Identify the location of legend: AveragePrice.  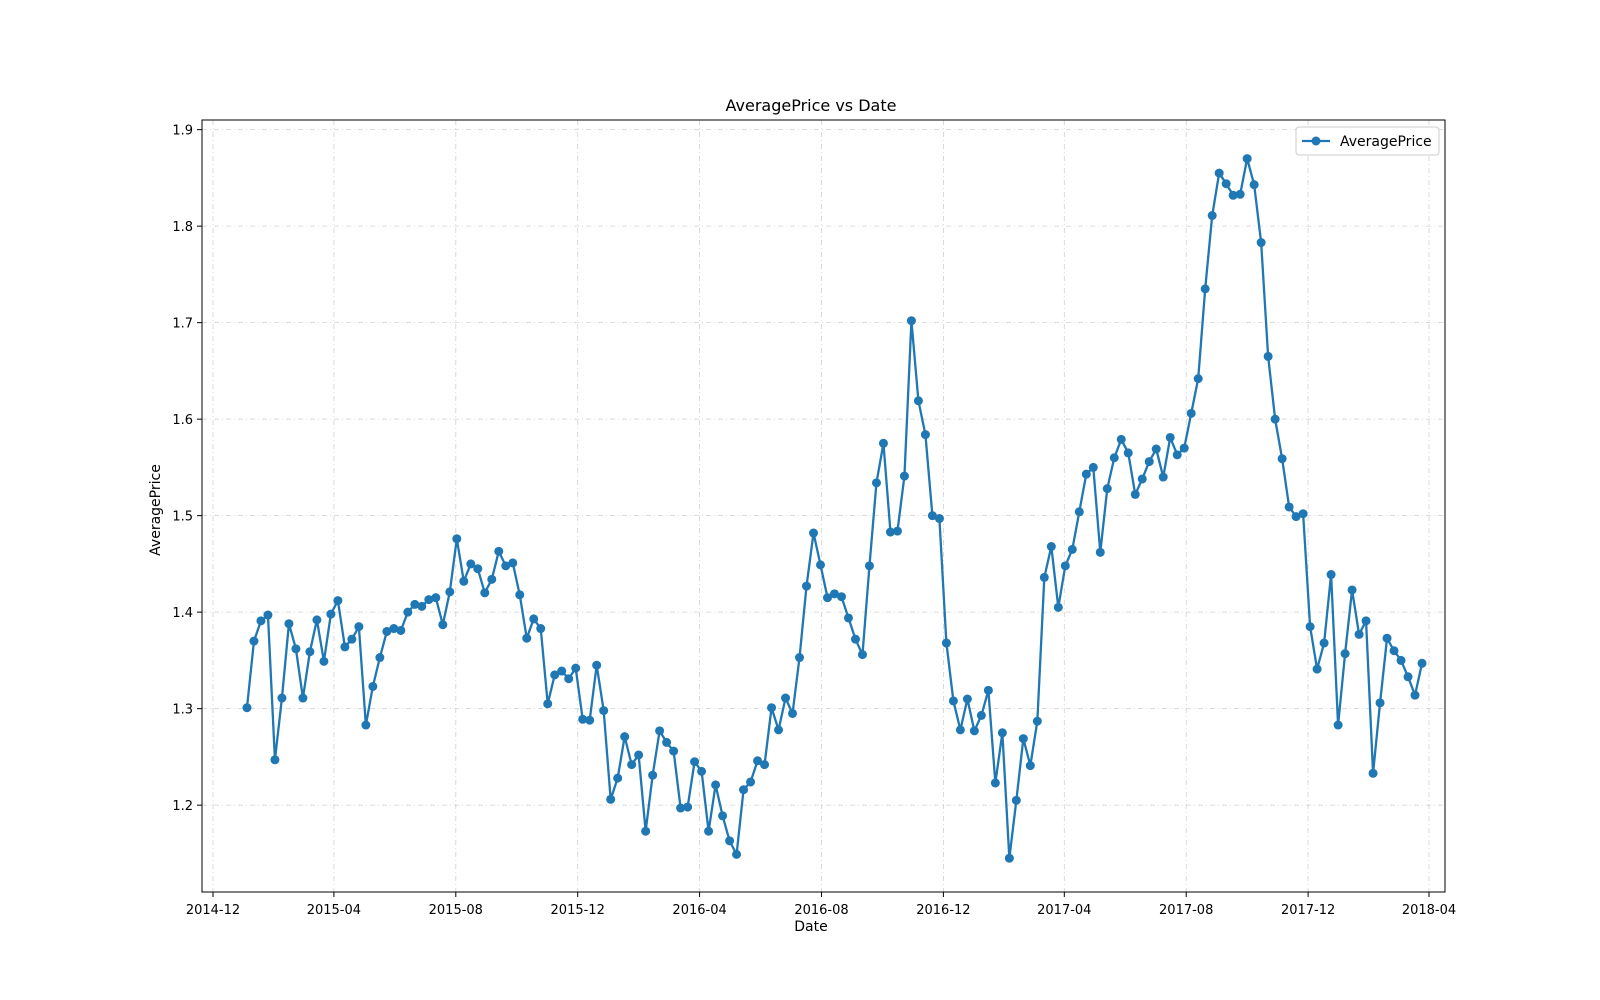
(1367, 141).